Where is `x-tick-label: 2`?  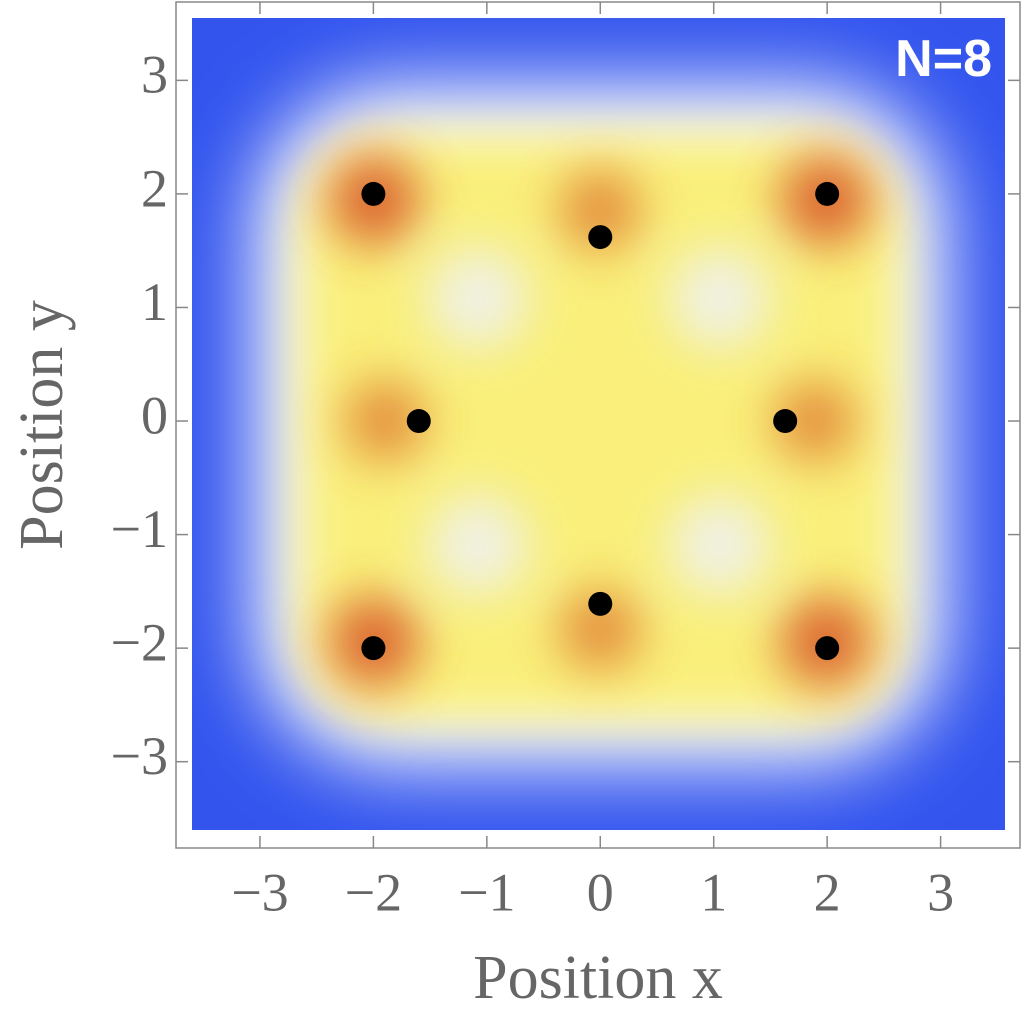 x-tick-label: 2 is located at coordinates (827, 892).